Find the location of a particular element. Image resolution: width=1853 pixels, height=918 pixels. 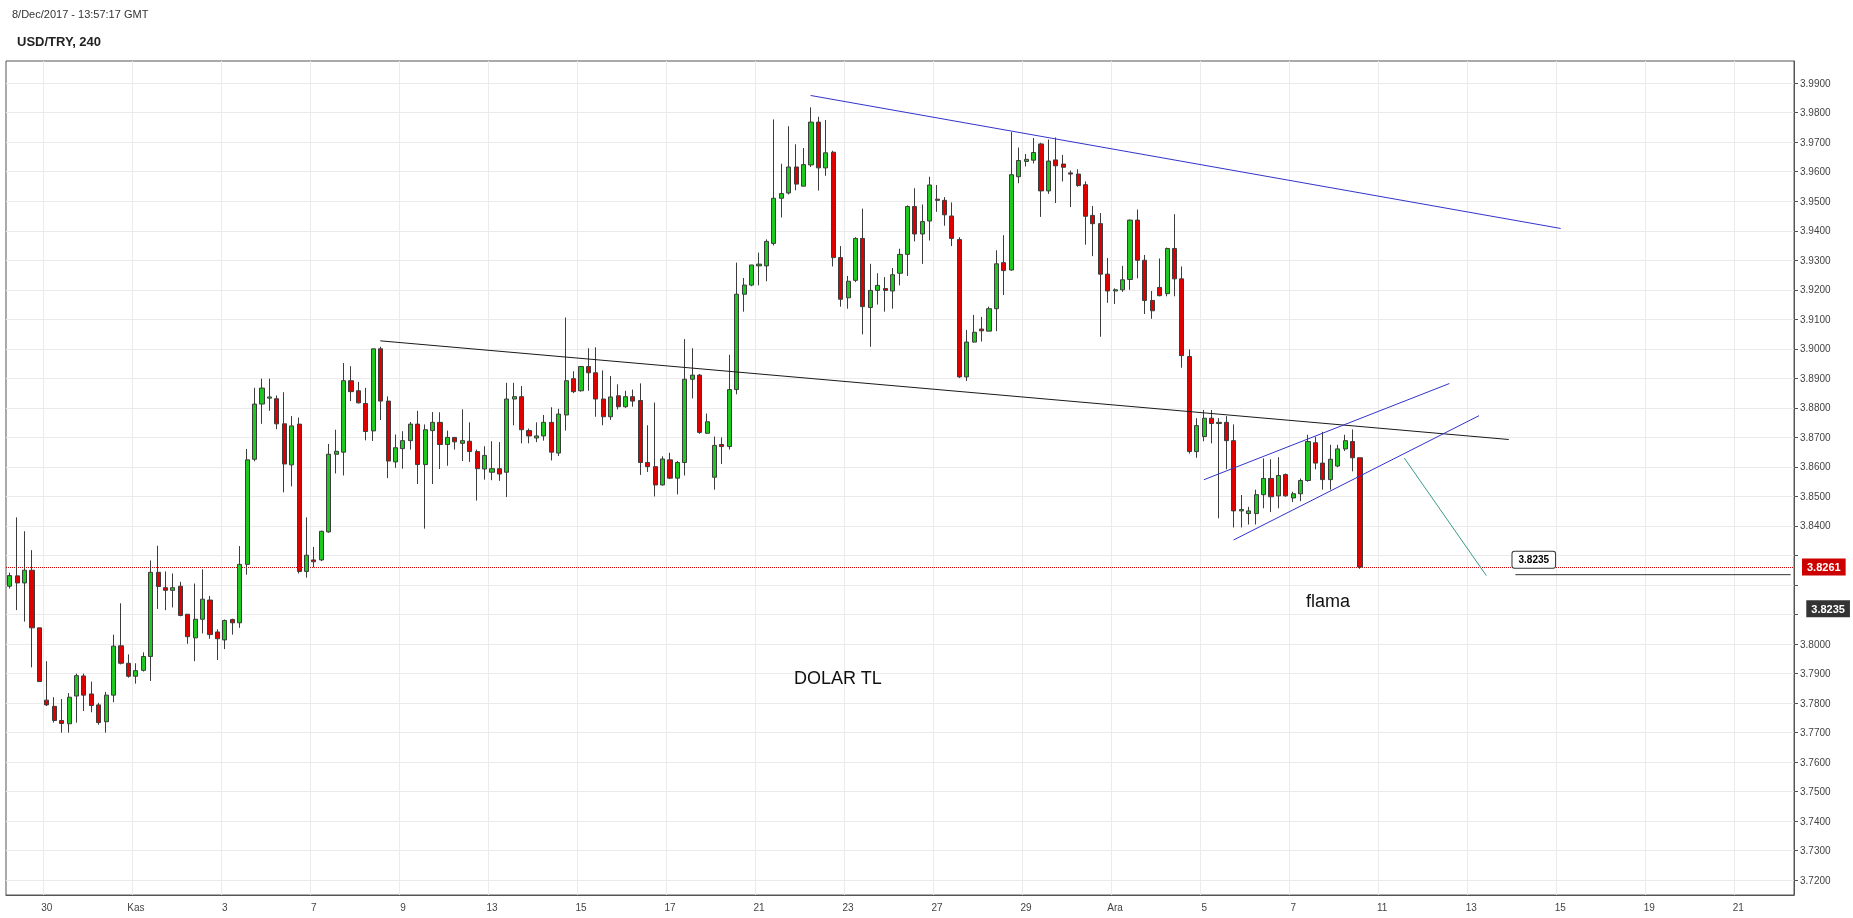

y-tick-label: 3.7300 is located at coordinates (1816, 851).